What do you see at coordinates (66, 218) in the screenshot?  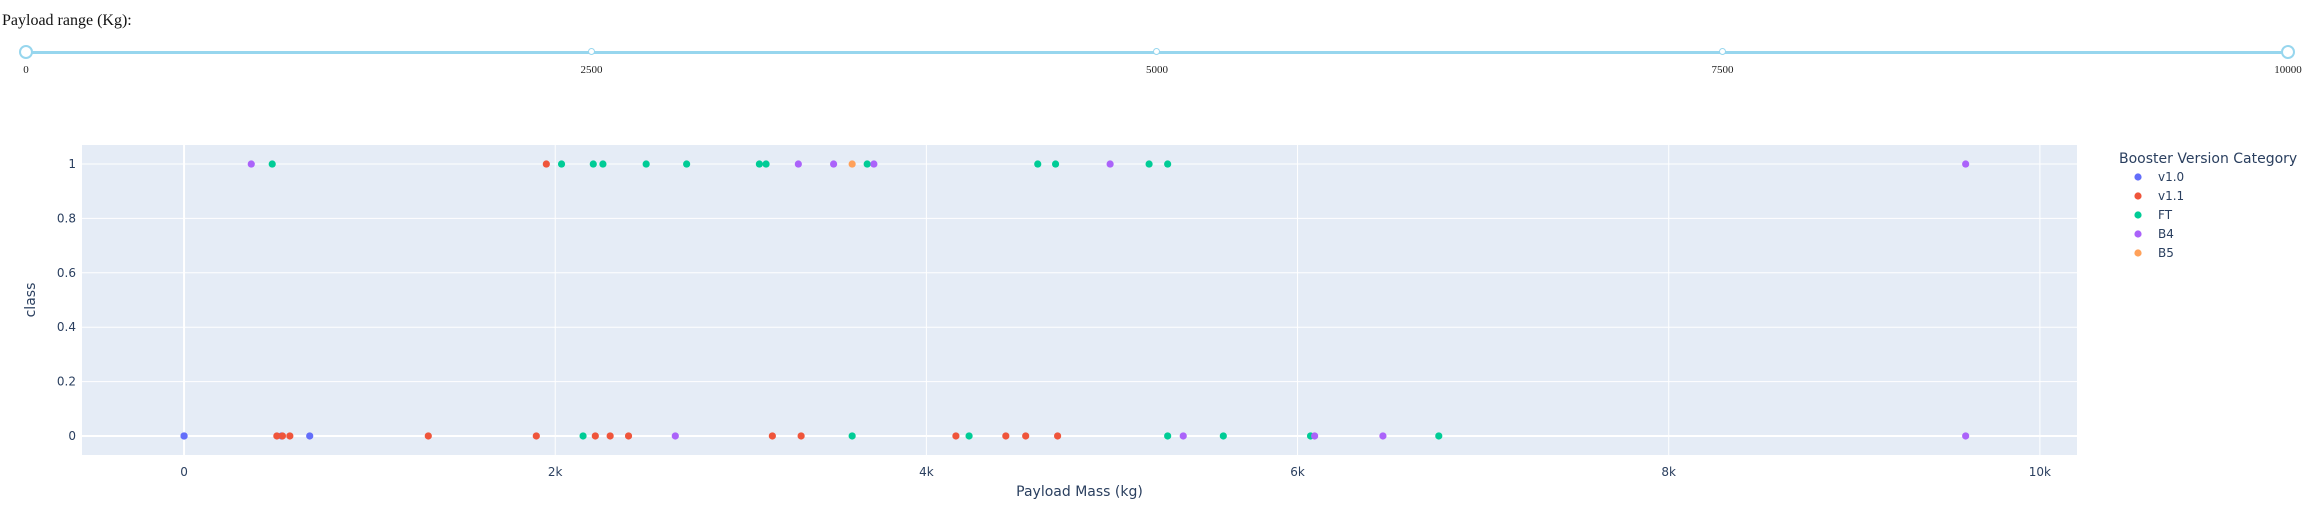 I see `y-tick-label: 0.8` at bounding box center [66, 218].